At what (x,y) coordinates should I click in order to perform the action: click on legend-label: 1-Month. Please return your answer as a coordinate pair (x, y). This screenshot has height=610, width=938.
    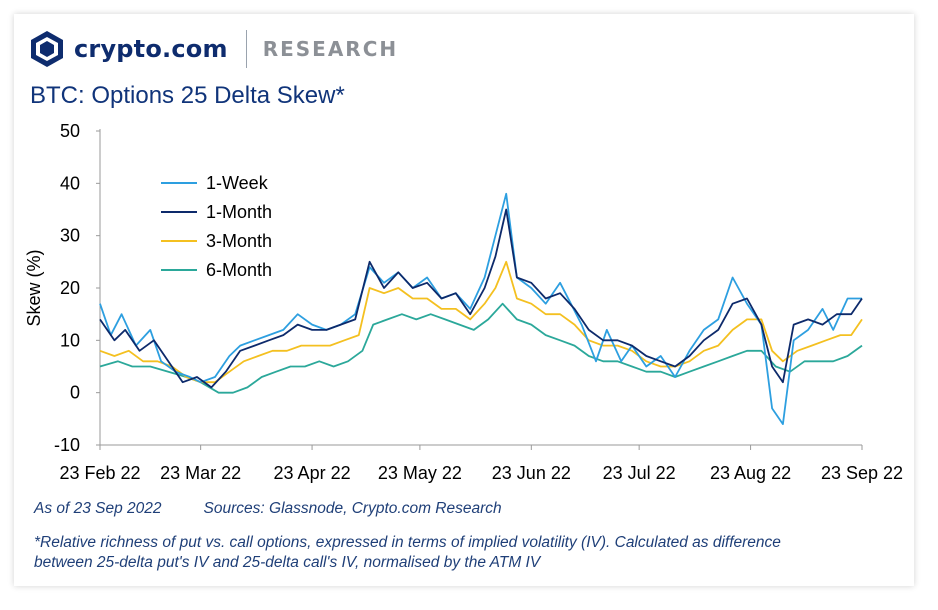
    Looking at the image, I should click on (239, 212).